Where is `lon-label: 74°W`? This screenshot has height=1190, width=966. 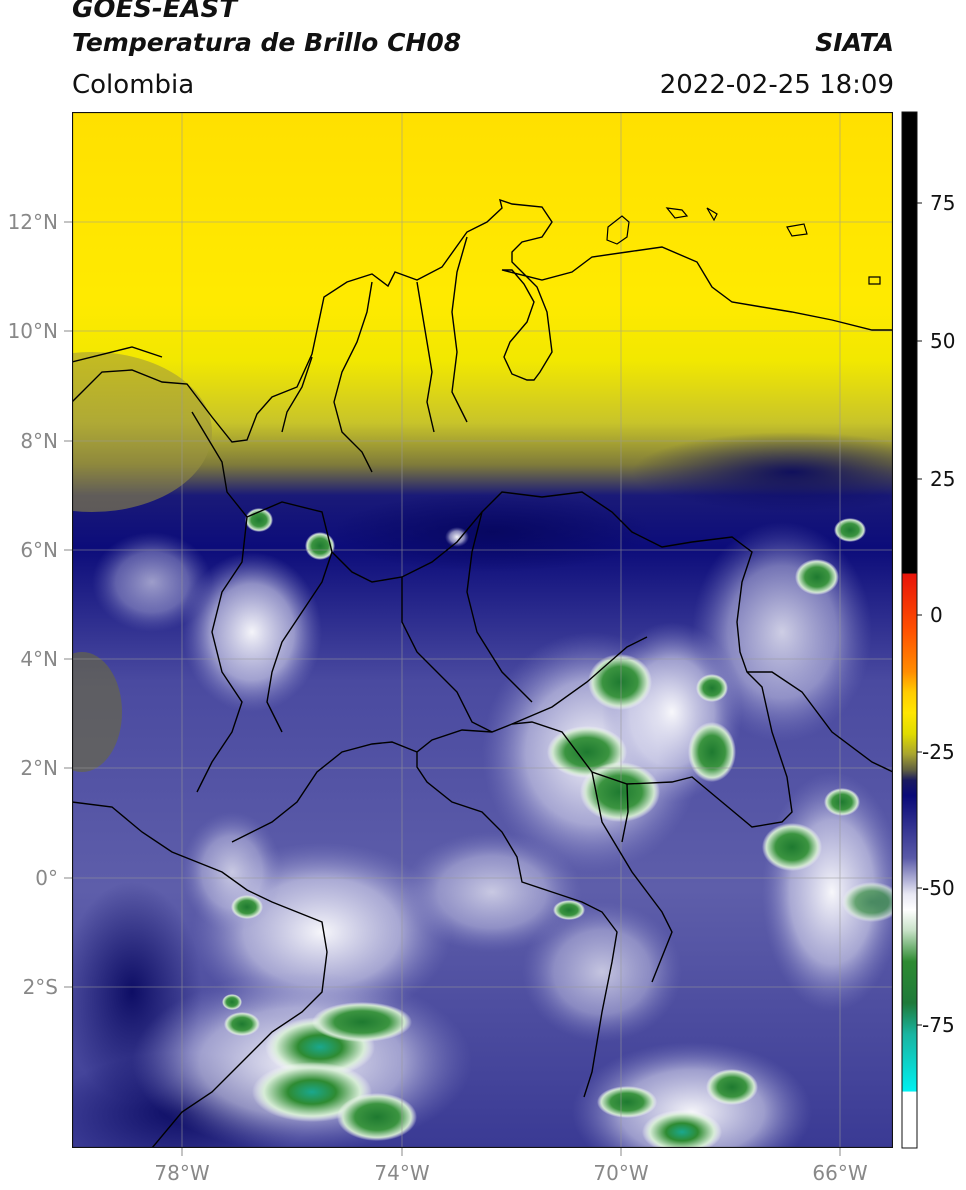 lon-label: 74°W is located at coordinates (401, 1173).